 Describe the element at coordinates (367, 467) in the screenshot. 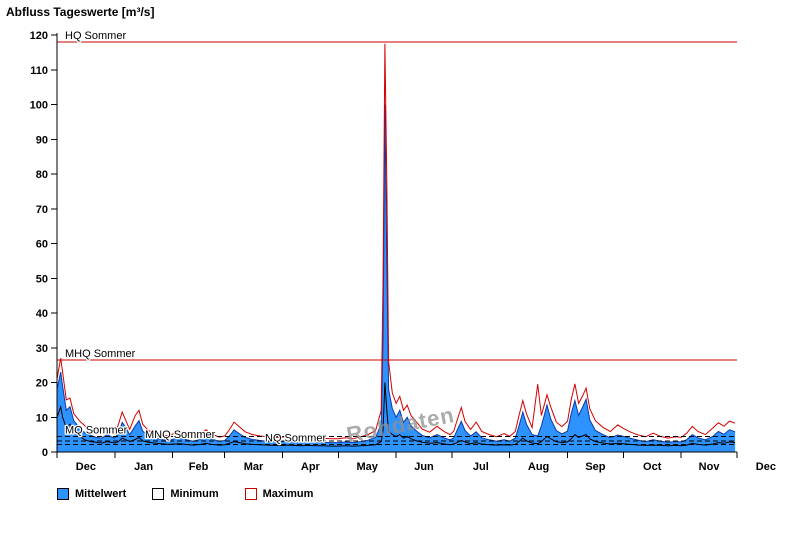

I see `x-tick-label: May` at that location.